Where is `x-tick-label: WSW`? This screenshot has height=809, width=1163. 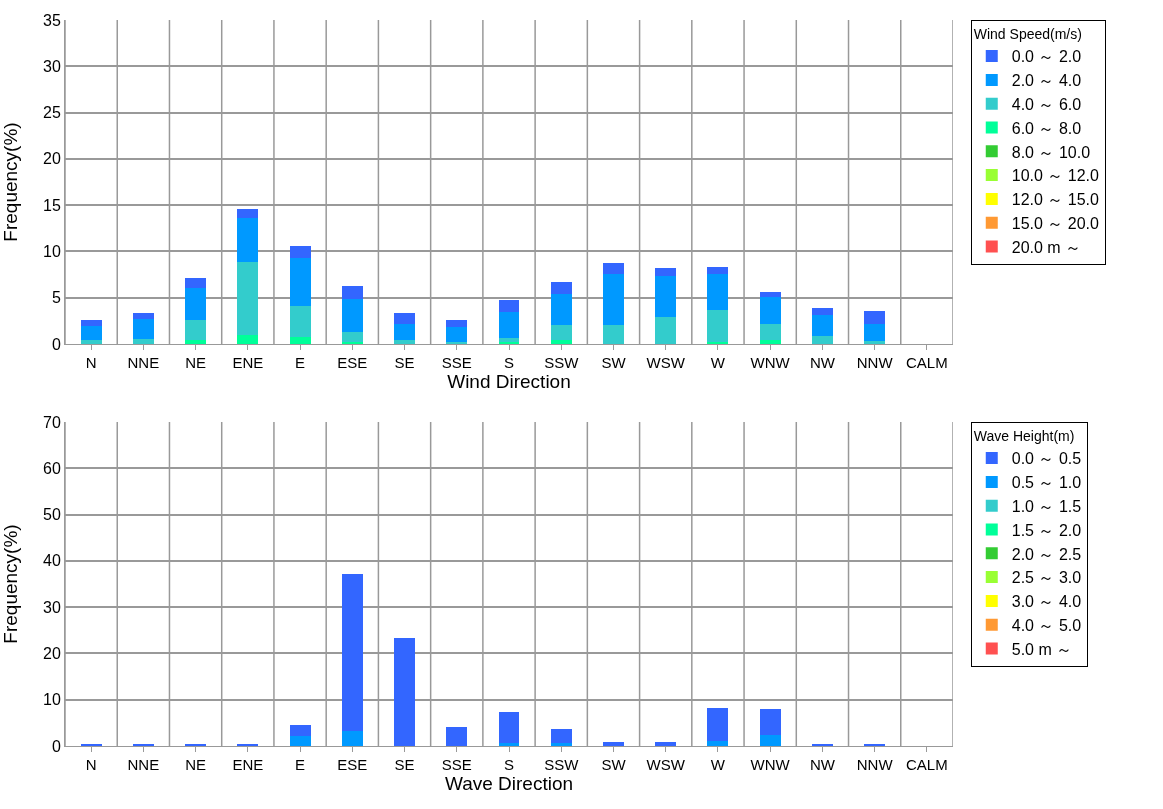 x-tick-label: WSW is located at coordinates (666, 764).